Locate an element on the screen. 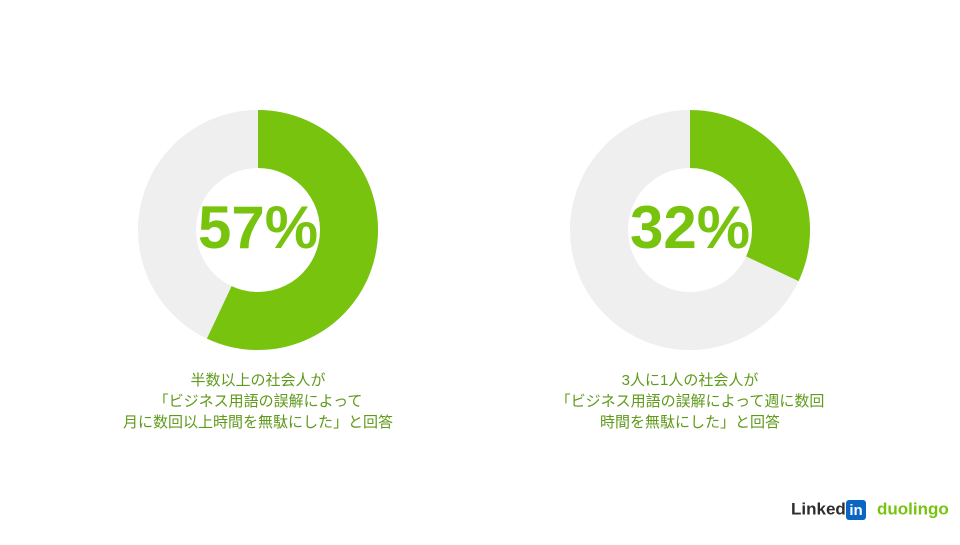  linkedin-logo: Linked is located at coordinates (818, 508).